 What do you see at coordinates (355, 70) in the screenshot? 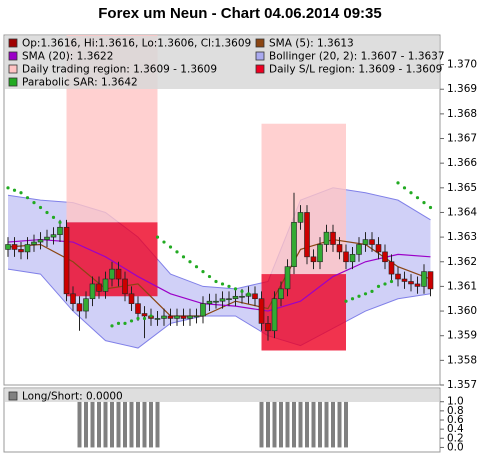
I see `legend-label: Daily S/L region: 1.3609 - 1.3609` at bounding box center [355, 70].